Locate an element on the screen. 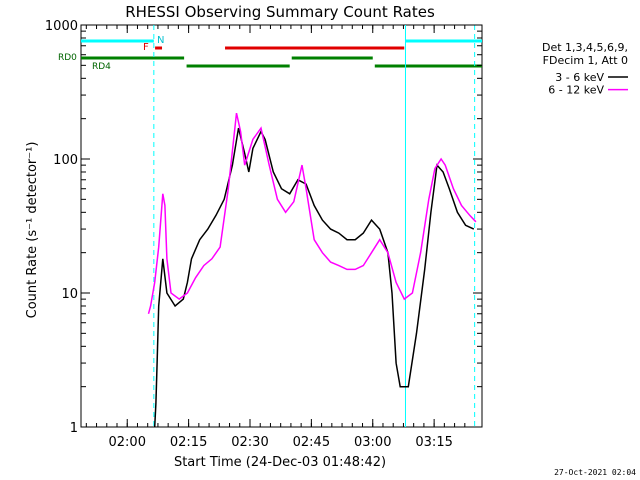 This screenshot has height=480, width=640. y-tick-label: 1 is located at coordinates (74, 428).